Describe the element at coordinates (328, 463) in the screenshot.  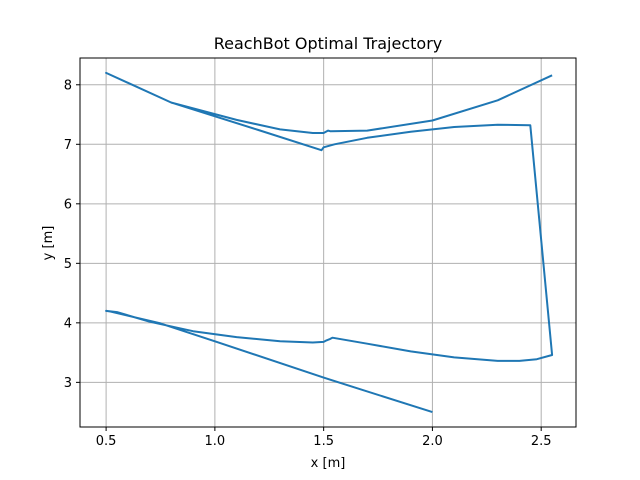
I see `x-axis-label: x [m]` at that location.